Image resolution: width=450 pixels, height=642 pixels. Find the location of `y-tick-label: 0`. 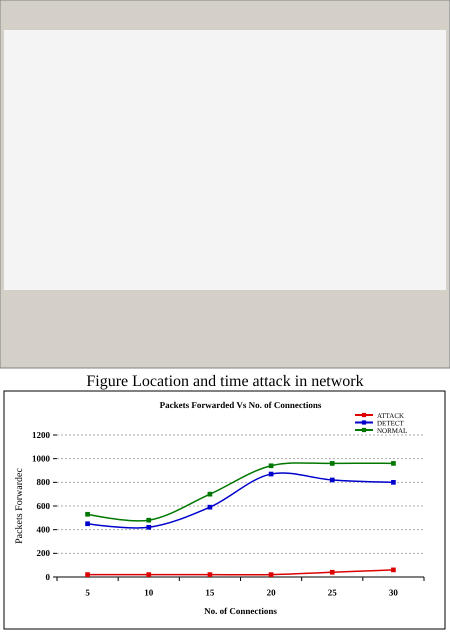

y-tick-label: 0 is located at coordinates (48, 577).